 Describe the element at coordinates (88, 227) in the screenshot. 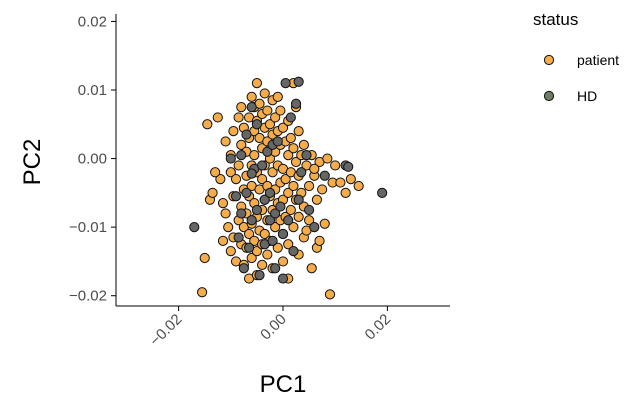

I see `y-tick-label: −0.01` at that location.